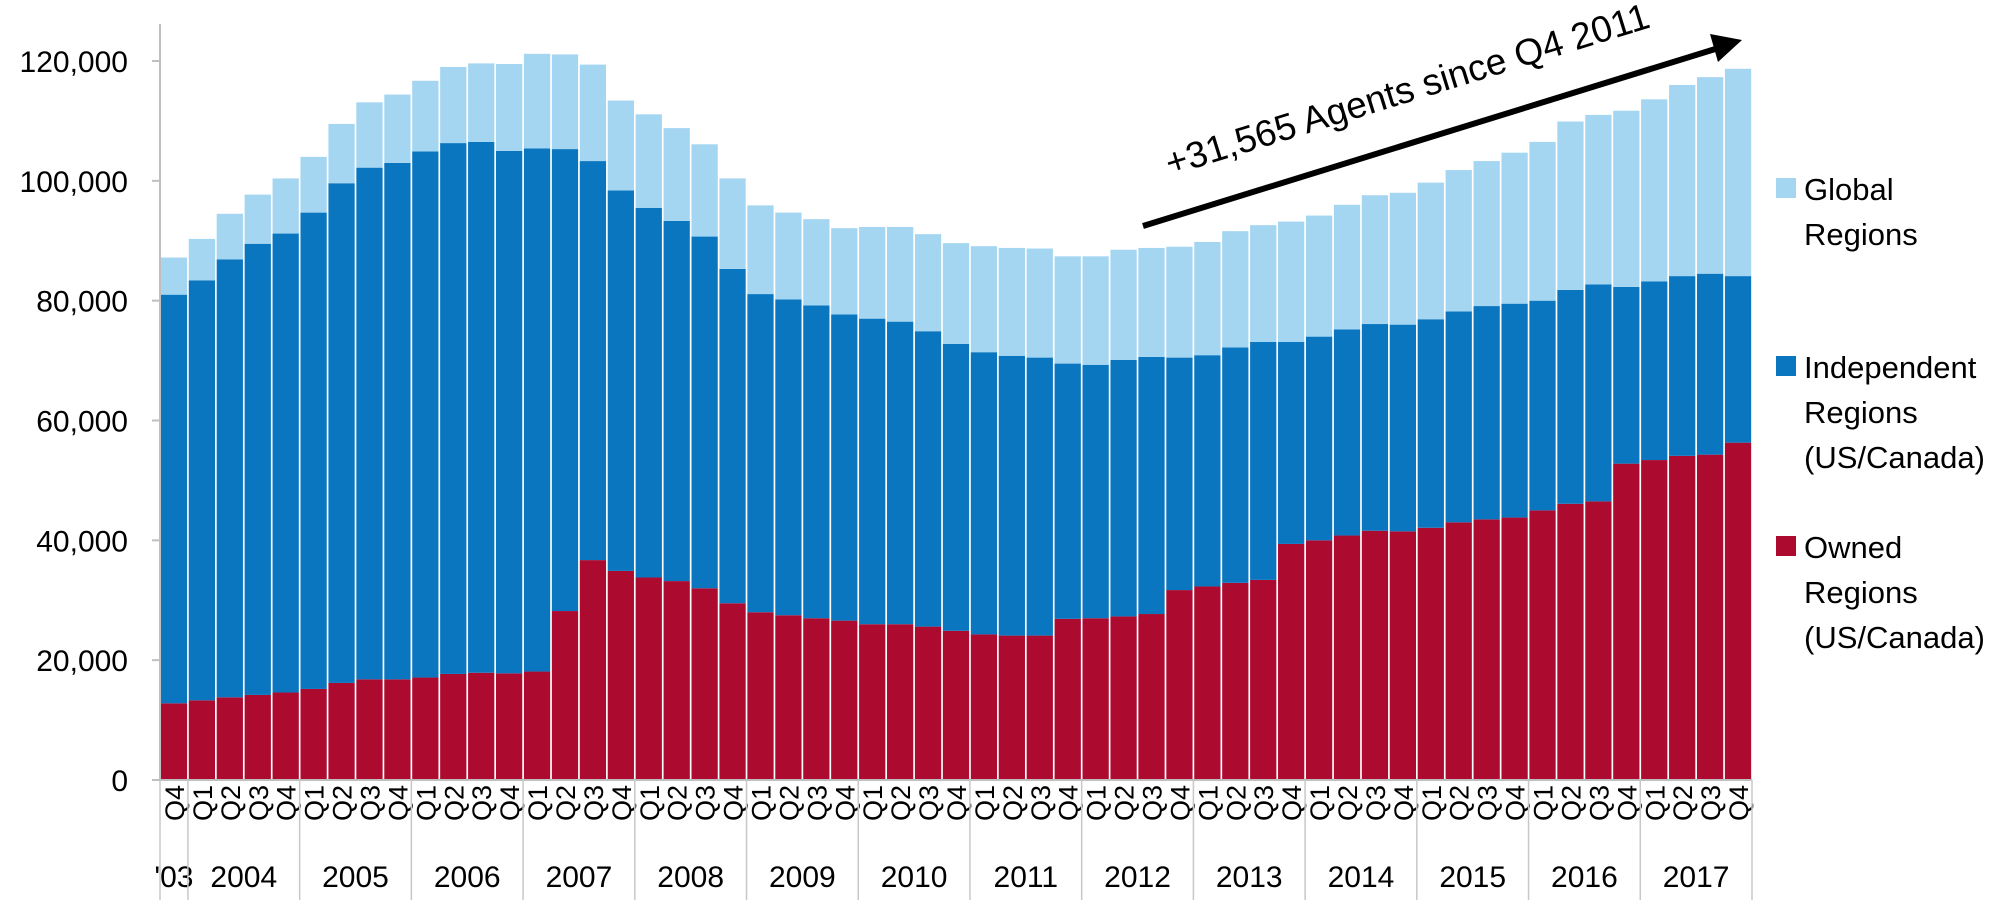 The height and width of the screenshot is (913, 2000). What do you see at coordinates (1026, 877) in the screenshot?
I see `x-year-label: 2011` at bounding box center [1026, 877].